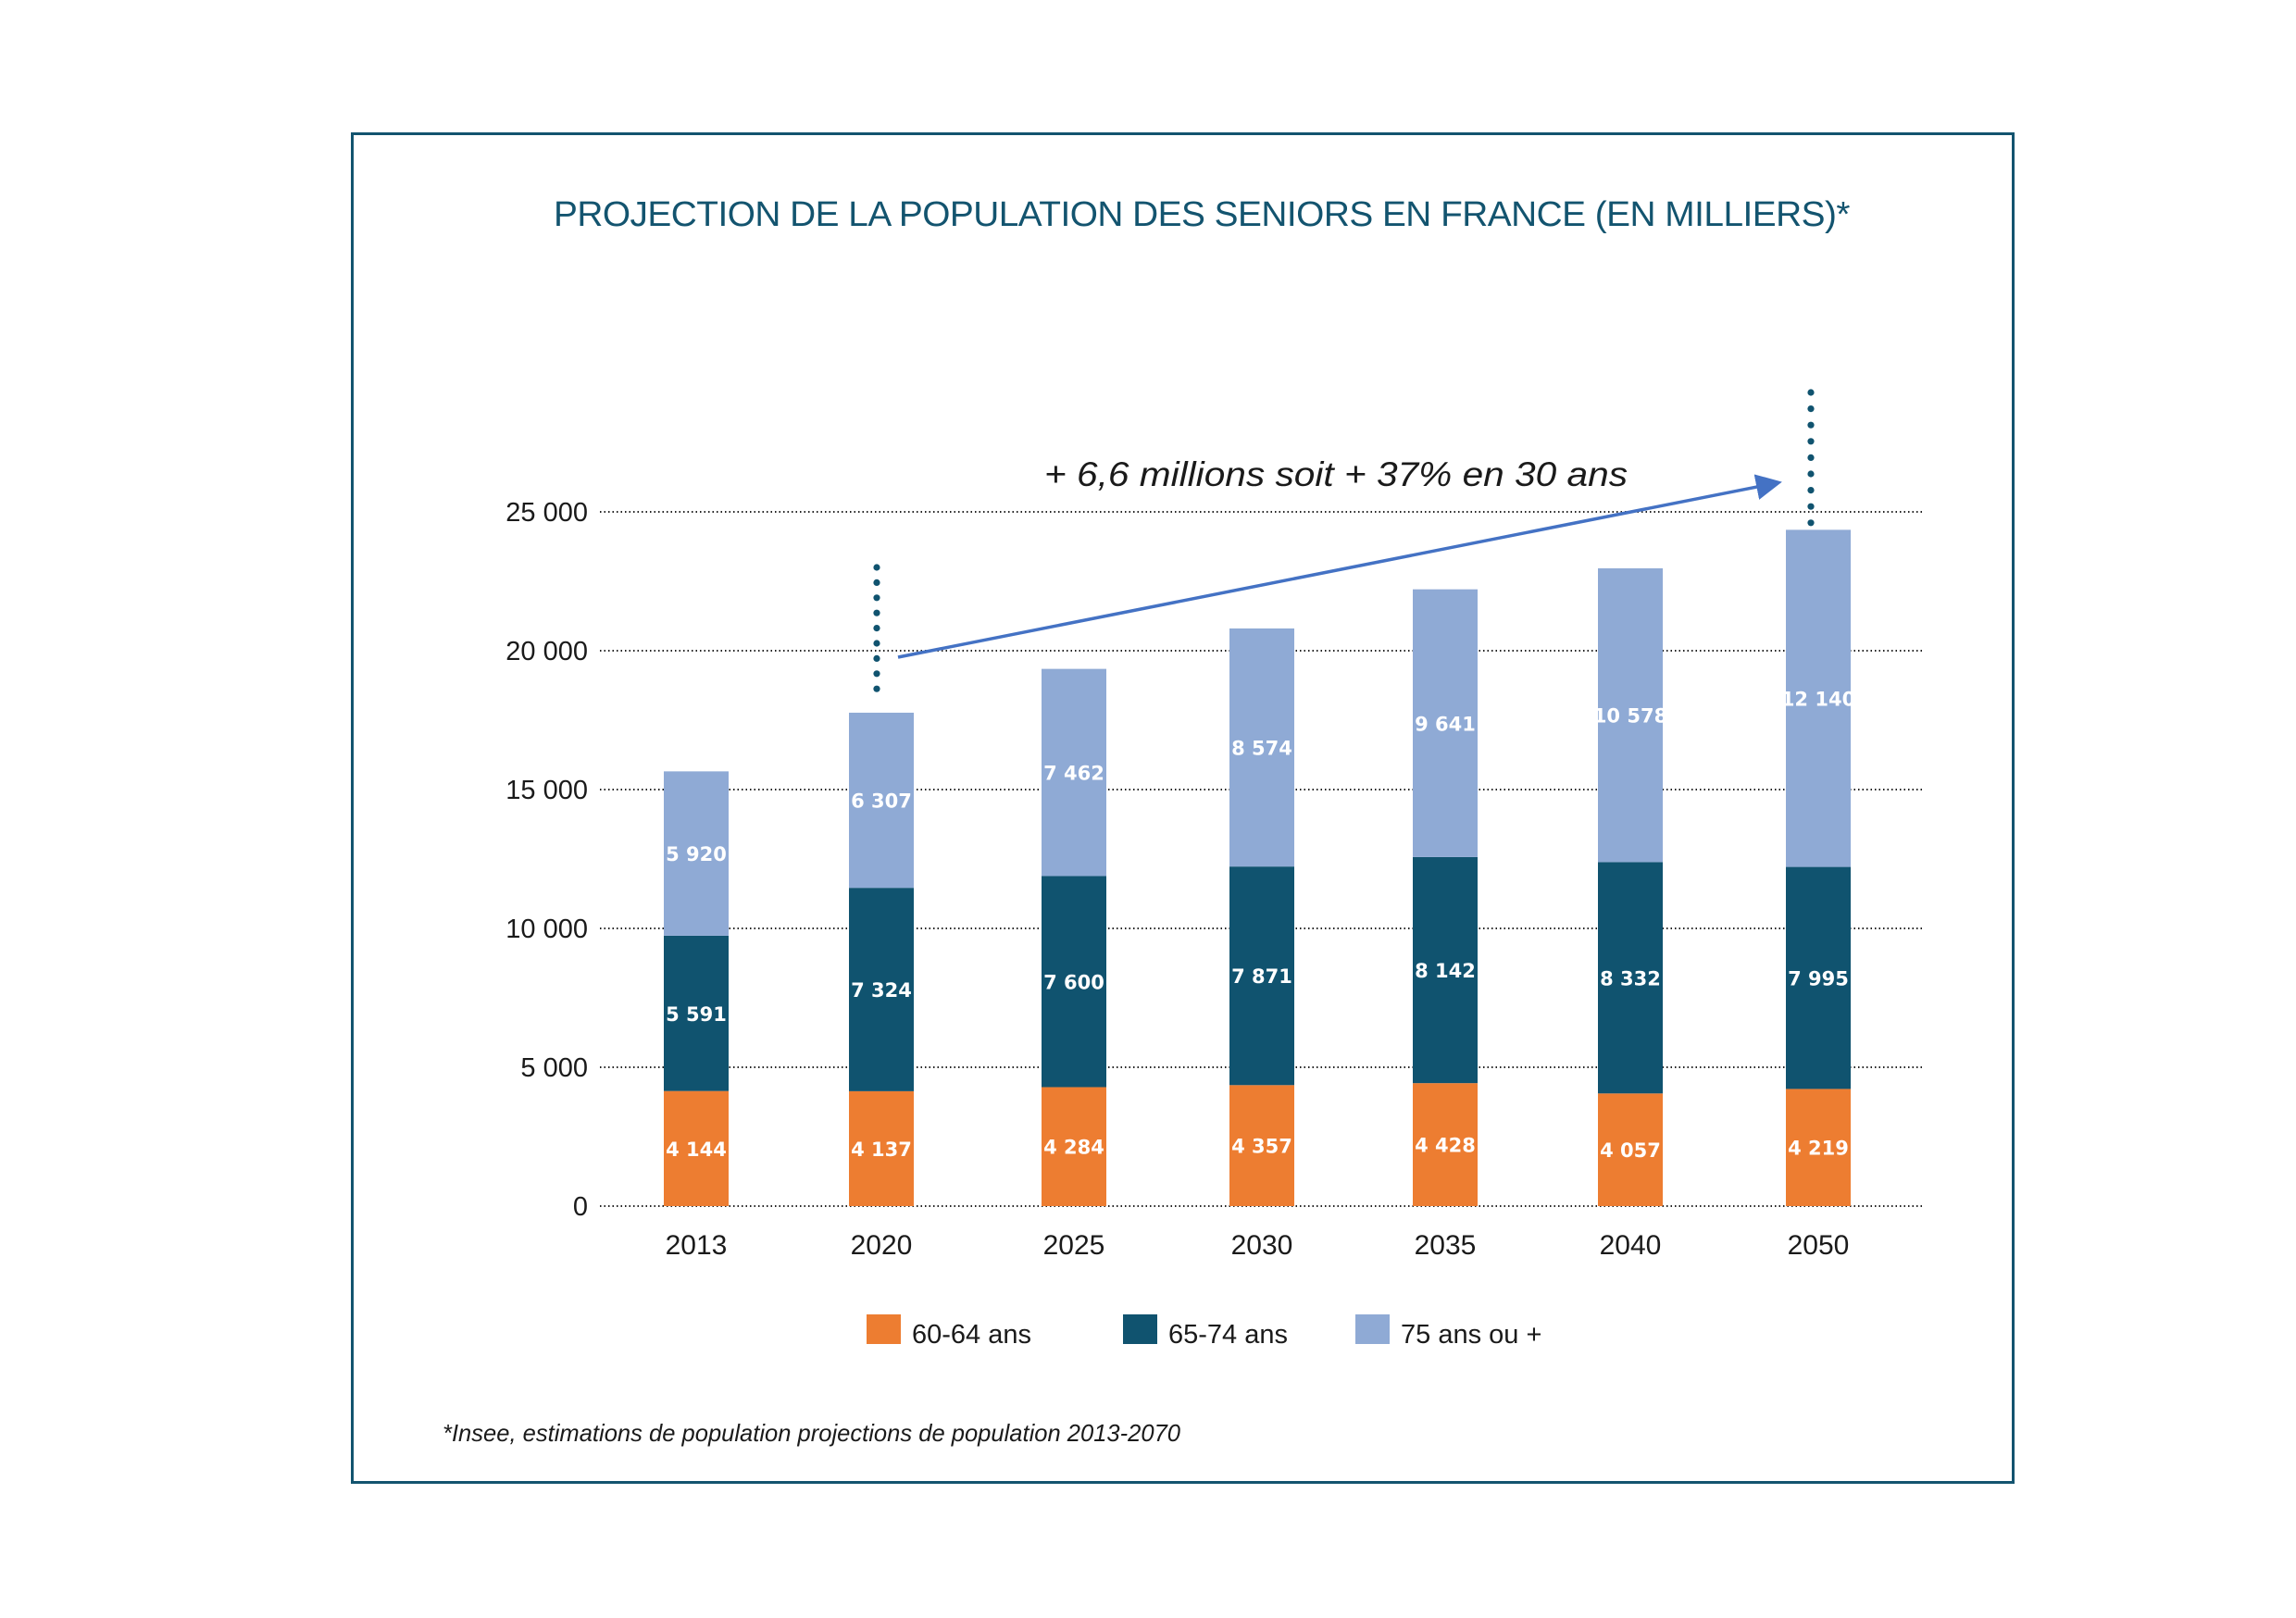 This screenshot has width=2296, height=1618. I want to click on x-axis-ticks: 2013 2020 2025 2030 2035 2040 2050, so click(1258, 1245).